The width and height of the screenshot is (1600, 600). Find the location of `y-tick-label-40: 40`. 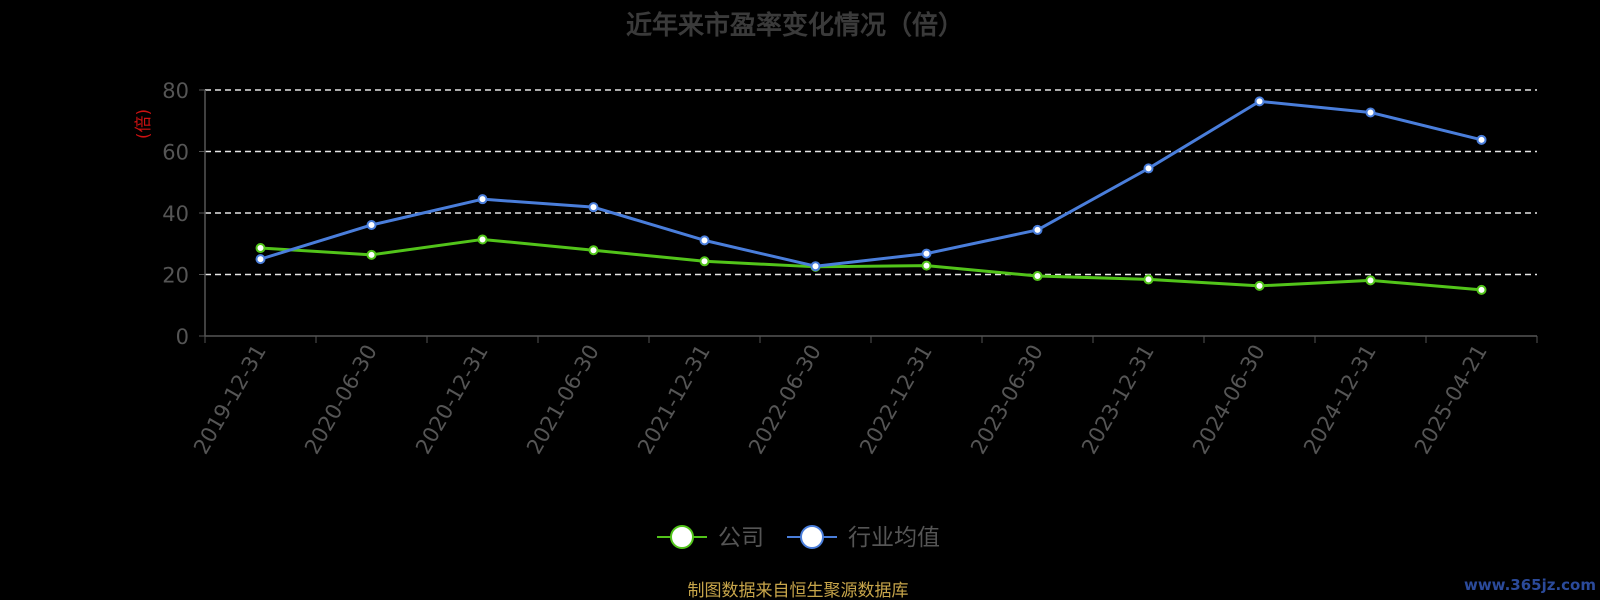

y-tick-label-40: 40 is located at coordinates (175, 214).